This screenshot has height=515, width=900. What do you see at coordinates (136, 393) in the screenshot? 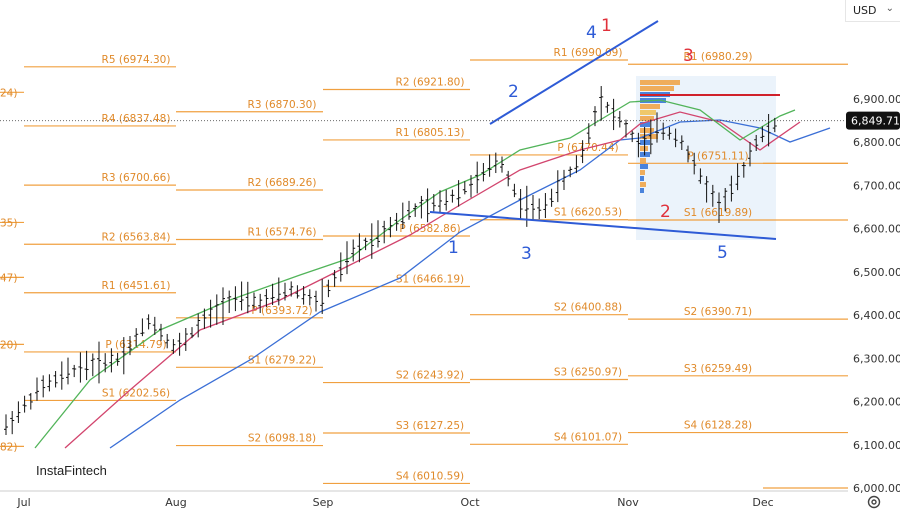
I see `pivot-label: S1 (6202.56)` at bounding box center [136, 393].